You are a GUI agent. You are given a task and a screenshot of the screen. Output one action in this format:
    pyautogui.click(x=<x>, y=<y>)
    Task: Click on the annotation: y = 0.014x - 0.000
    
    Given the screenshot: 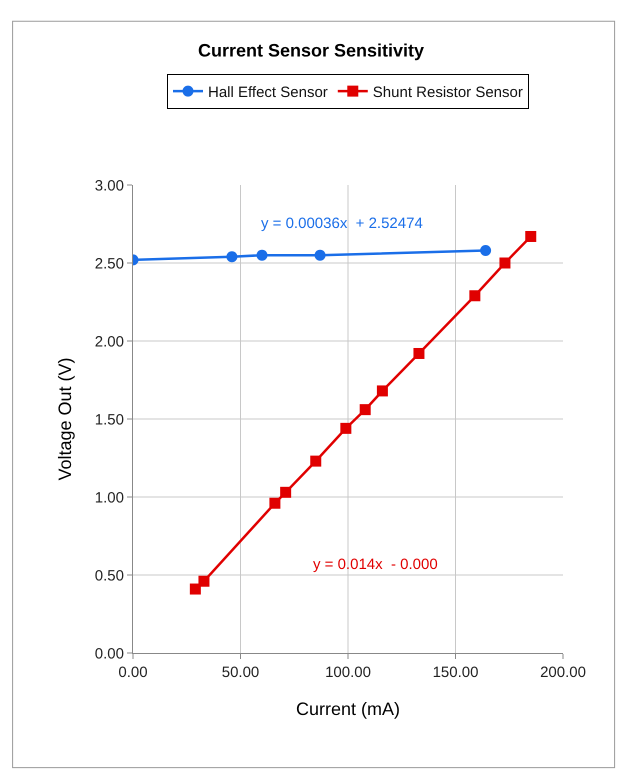 What is the action you would take?
    pyautogui.click(x=375, y=564)
    